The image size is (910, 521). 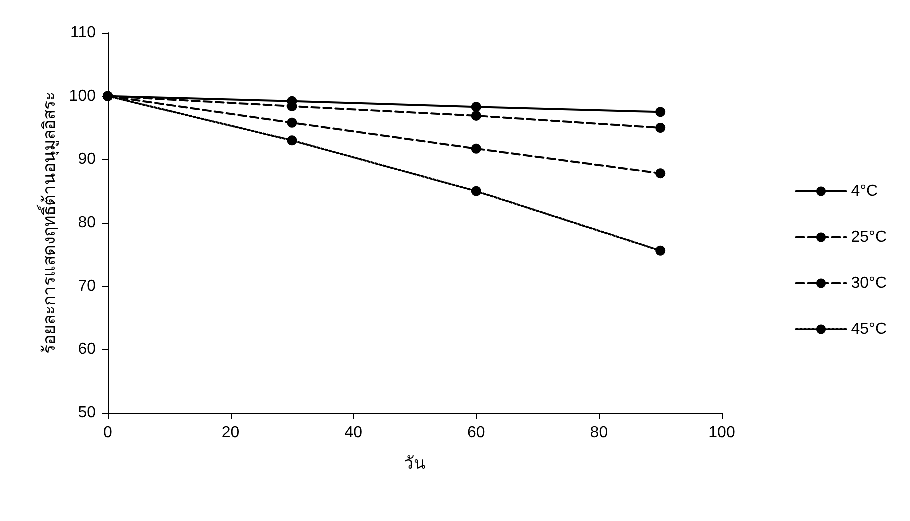 I want to click on y-tick-label: 70, so click(x=87, y=286).